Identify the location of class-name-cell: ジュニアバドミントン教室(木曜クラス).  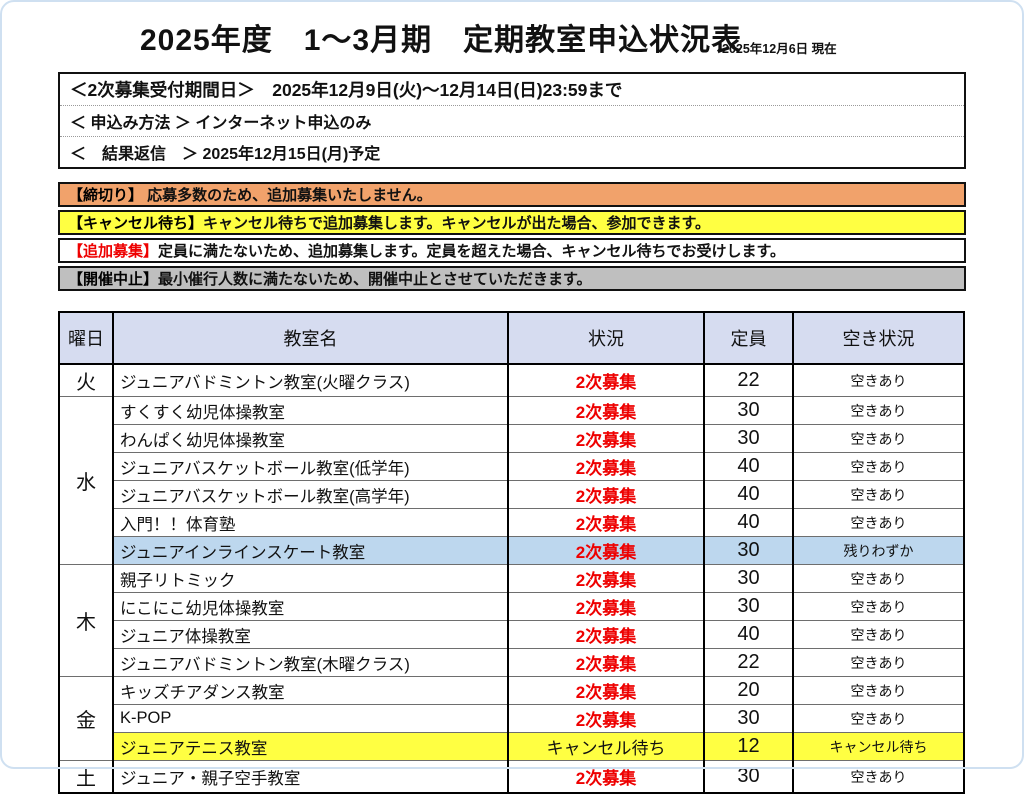
(310, 662).